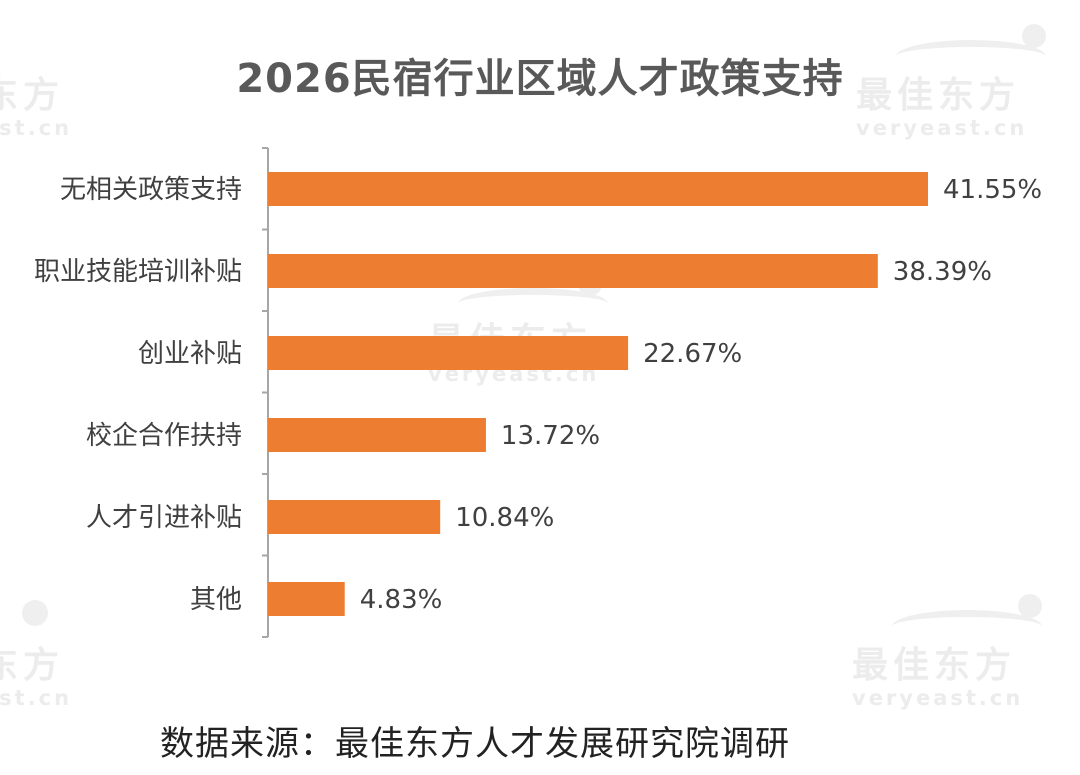  What do you see at coordinates (216, 600) in the screenshot?
I see `category-label: 其他` at bounding box center [216, 600].